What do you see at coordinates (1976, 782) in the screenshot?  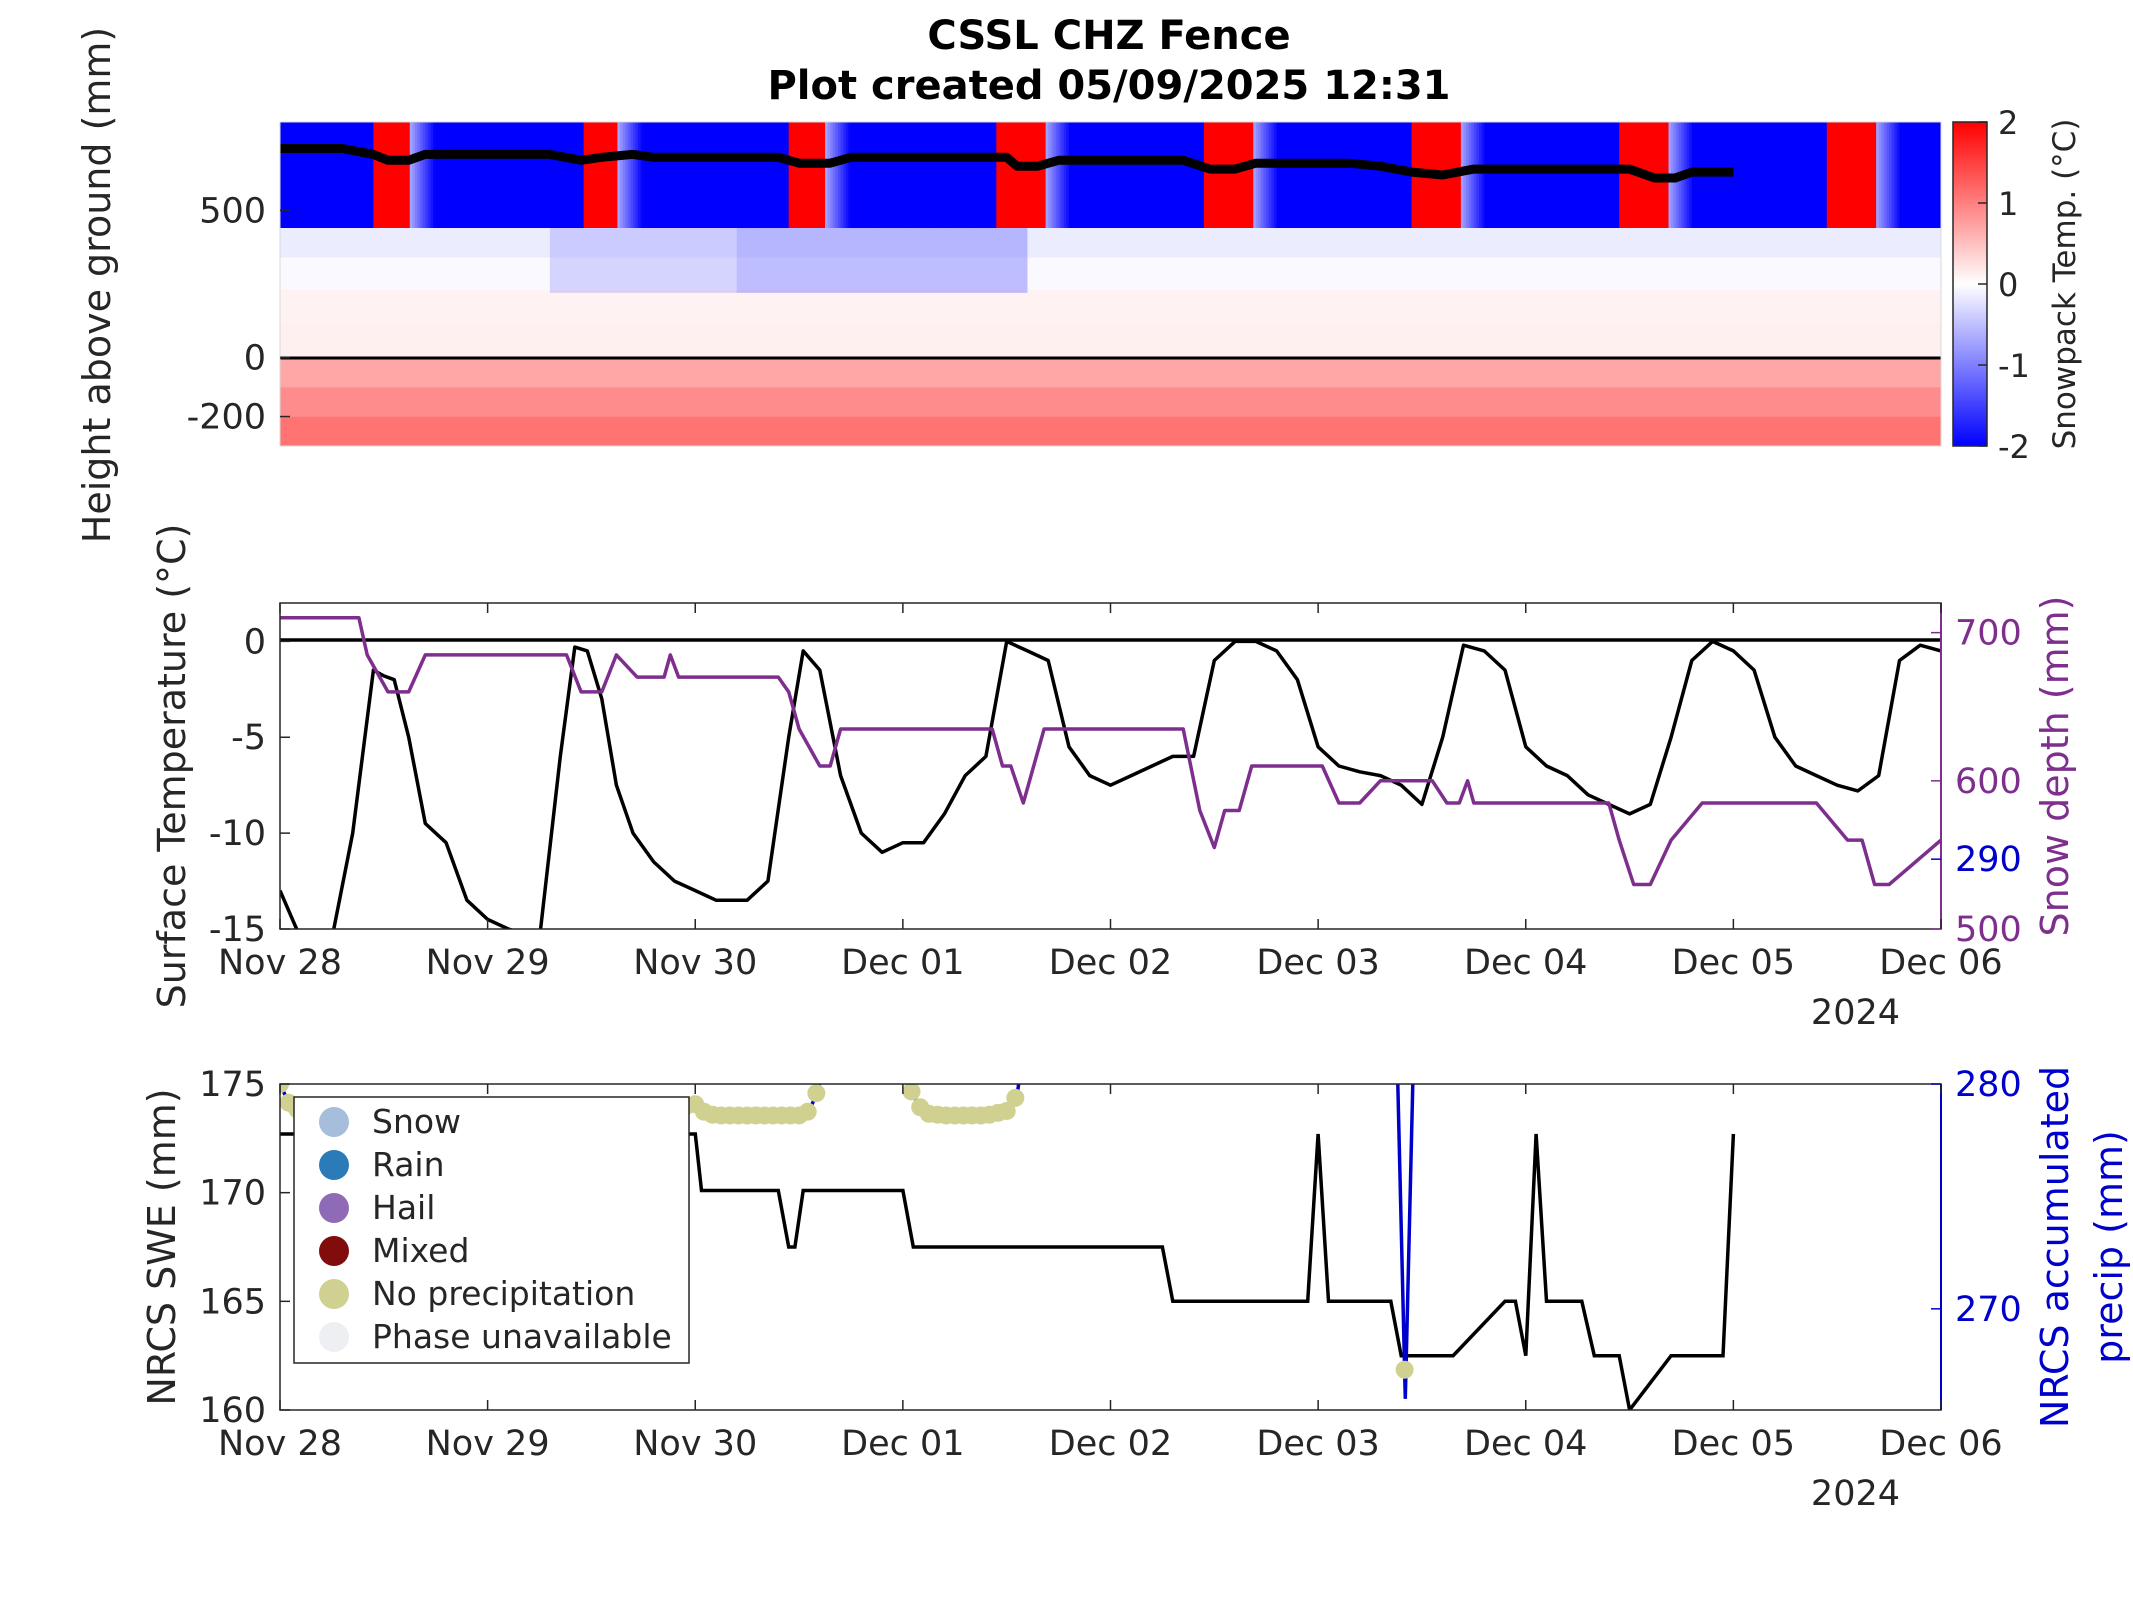 I see `y2-axis-ticks: 700 600 500` at bounding box center [1976, 782].